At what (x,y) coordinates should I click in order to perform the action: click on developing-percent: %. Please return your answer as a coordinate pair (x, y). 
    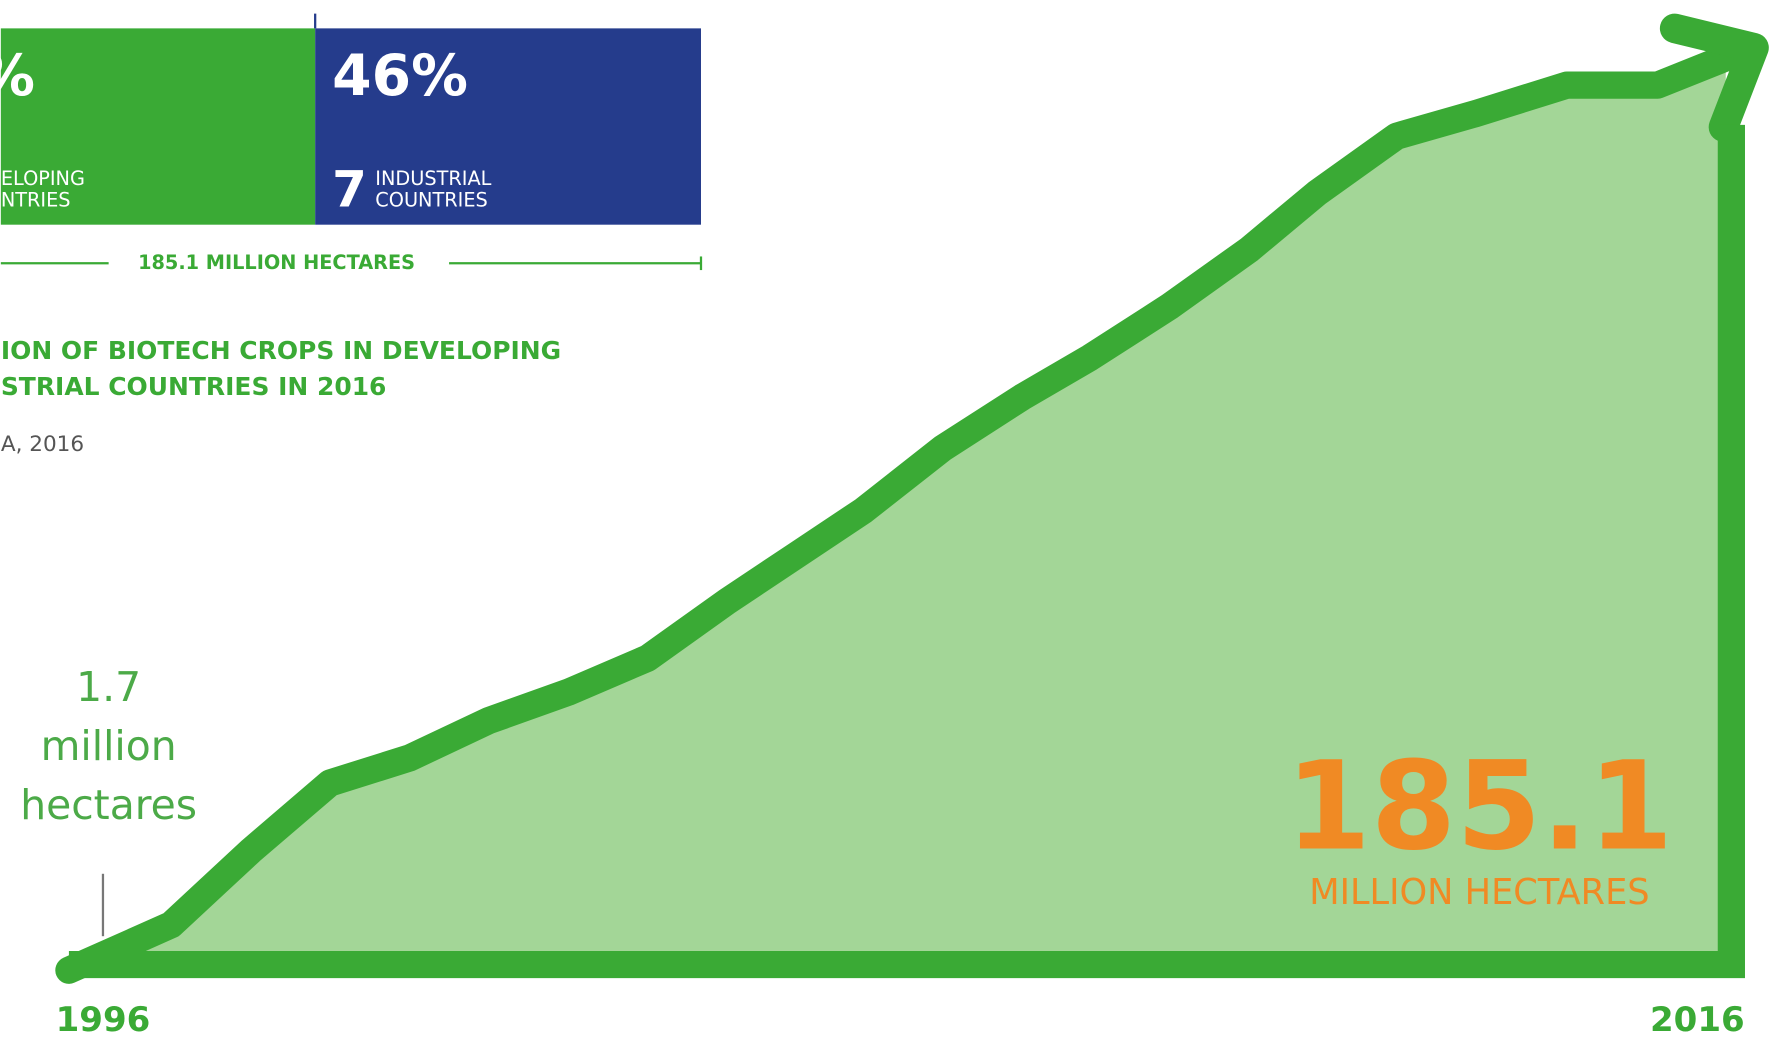
    Looking at the image, I should click on (17, 76).